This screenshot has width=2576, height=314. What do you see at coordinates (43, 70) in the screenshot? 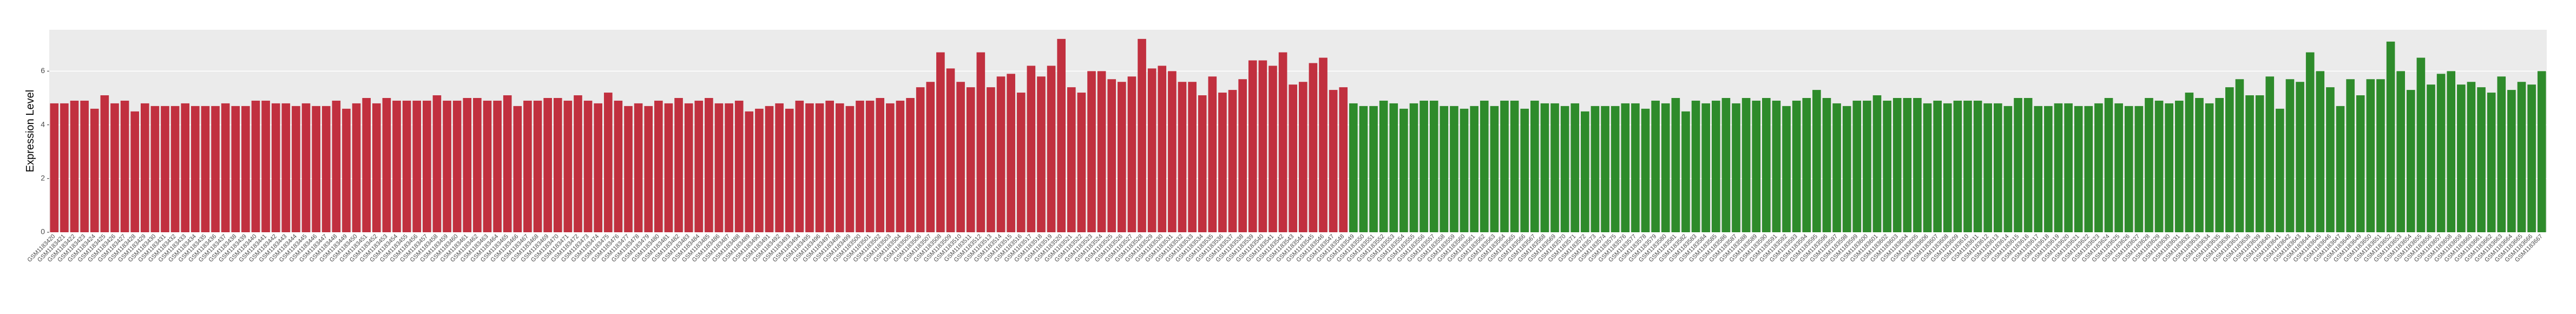
I see `y-tick-label: 6` at bounding box center [43, 70].